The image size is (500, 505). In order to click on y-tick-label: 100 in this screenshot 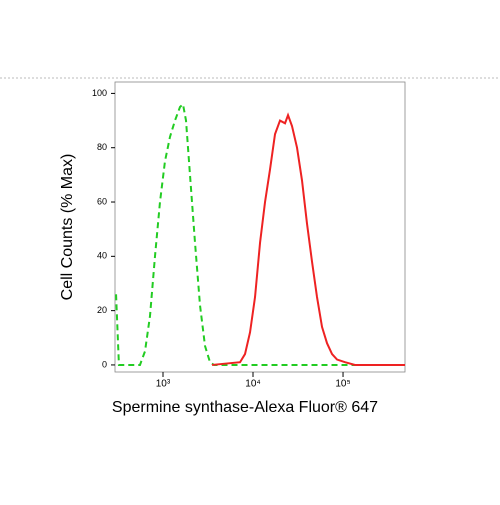, I will do `click(99, 93)`.